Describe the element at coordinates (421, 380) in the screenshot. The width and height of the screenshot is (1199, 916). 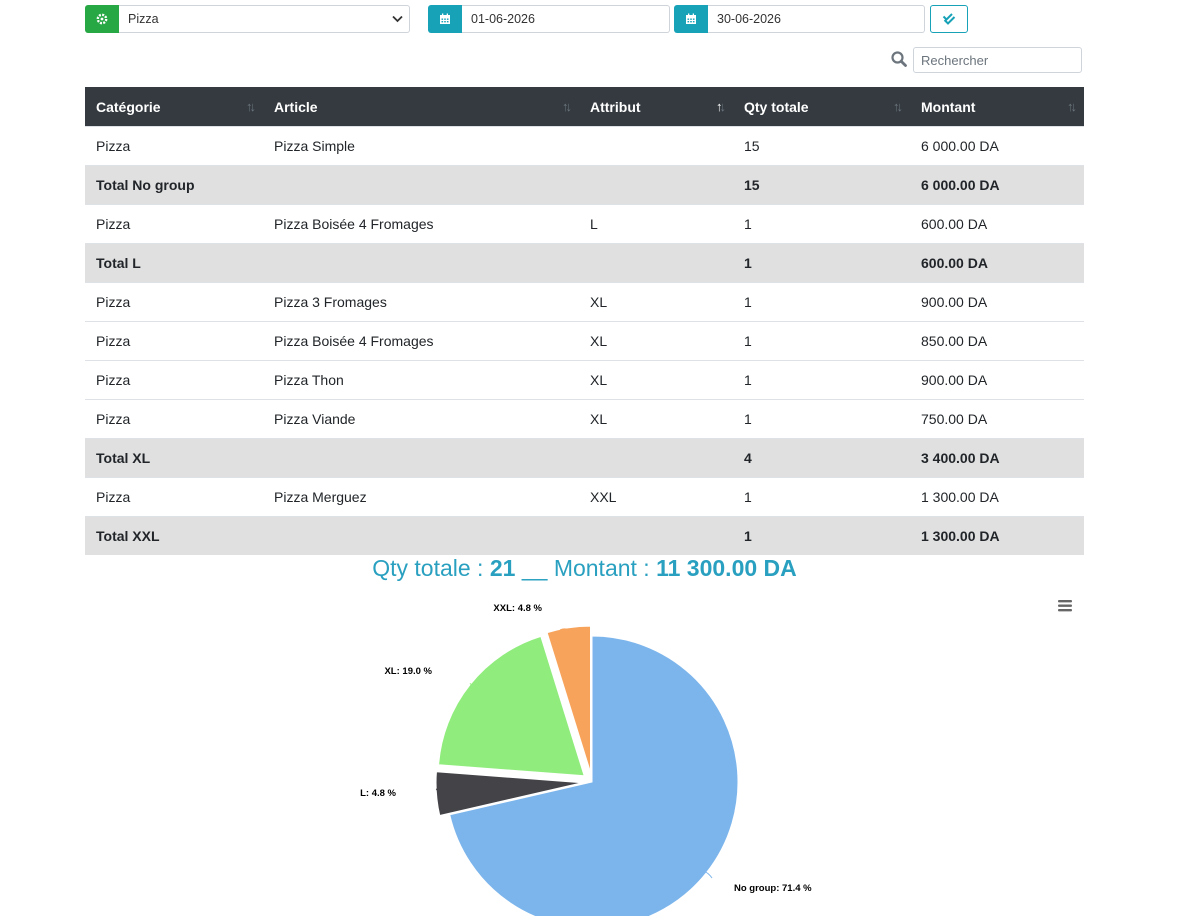
I see `cell-article: Pizza Thon` at that location.